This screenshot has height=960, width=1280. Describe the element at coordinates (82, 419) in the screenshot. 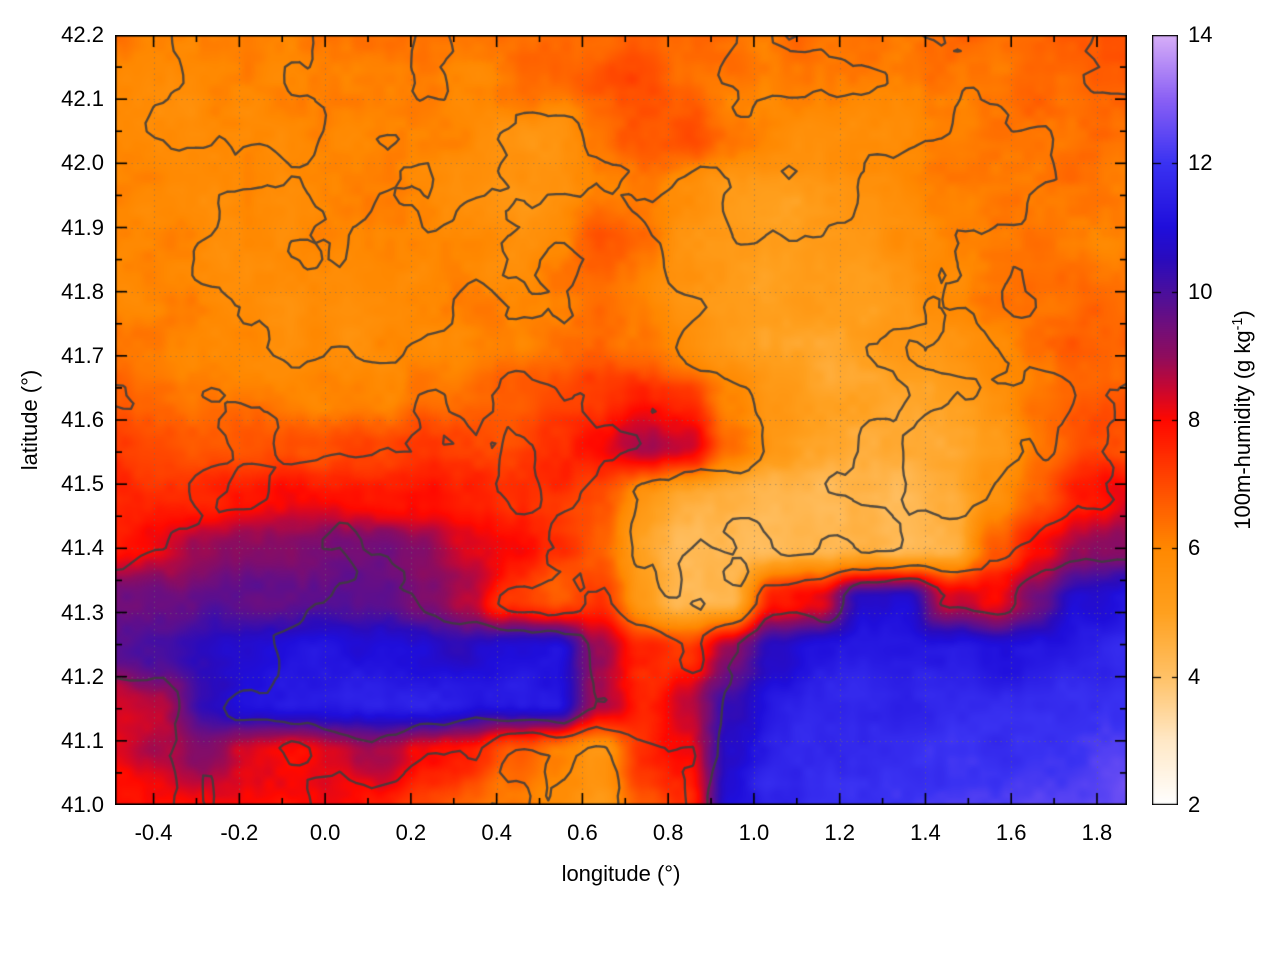

I see `y-tick-label: 41.6` at that location.